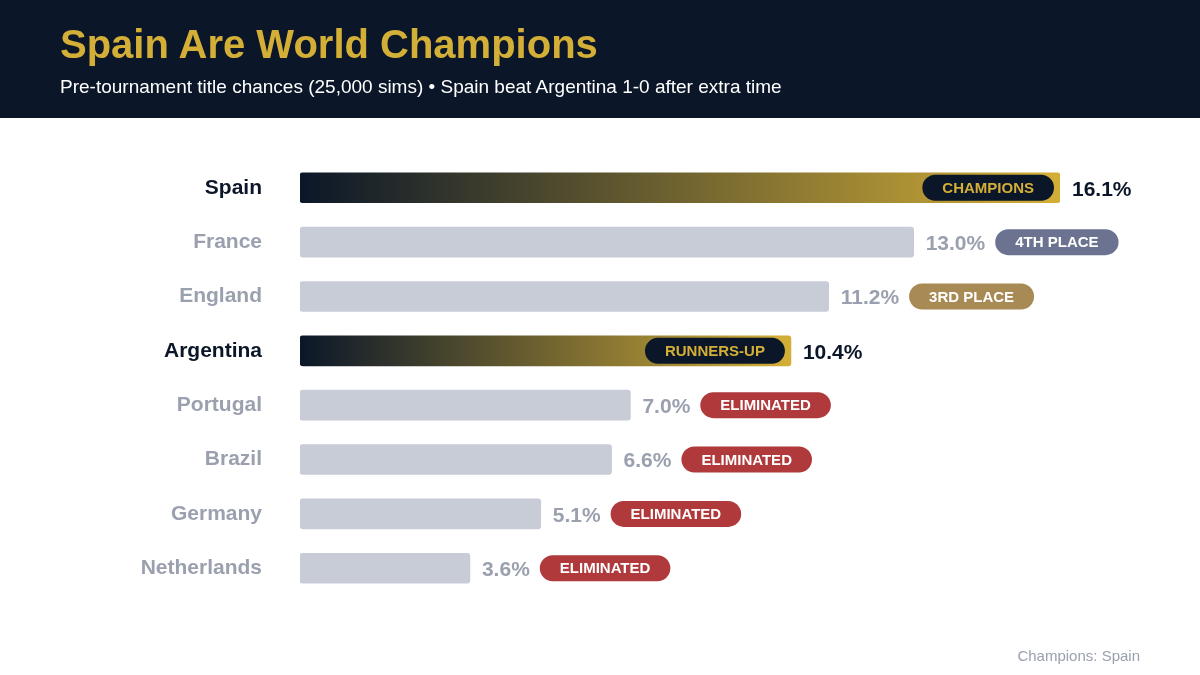 This screenshot has width=1200, height=675. Describe the element at coordinates (219, 403) in the screenshot. I see `y-tick-label: Portugal` at that location.